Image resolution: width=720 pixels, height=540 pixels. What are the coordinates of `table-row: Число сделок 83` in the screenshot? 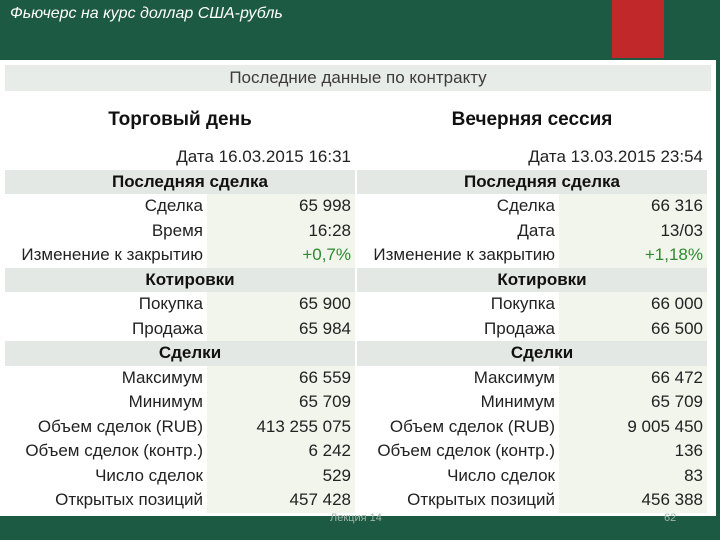 It's located at (532, 475).